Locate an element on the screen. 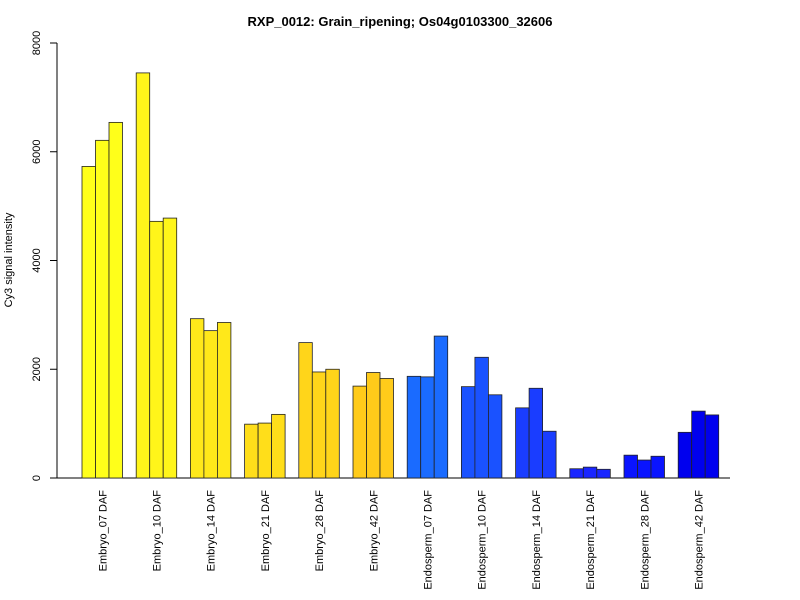 This screenshot has width=800, height=600. x-tick-label: Embryo_07 DAF is located at coordinates (103, 531).